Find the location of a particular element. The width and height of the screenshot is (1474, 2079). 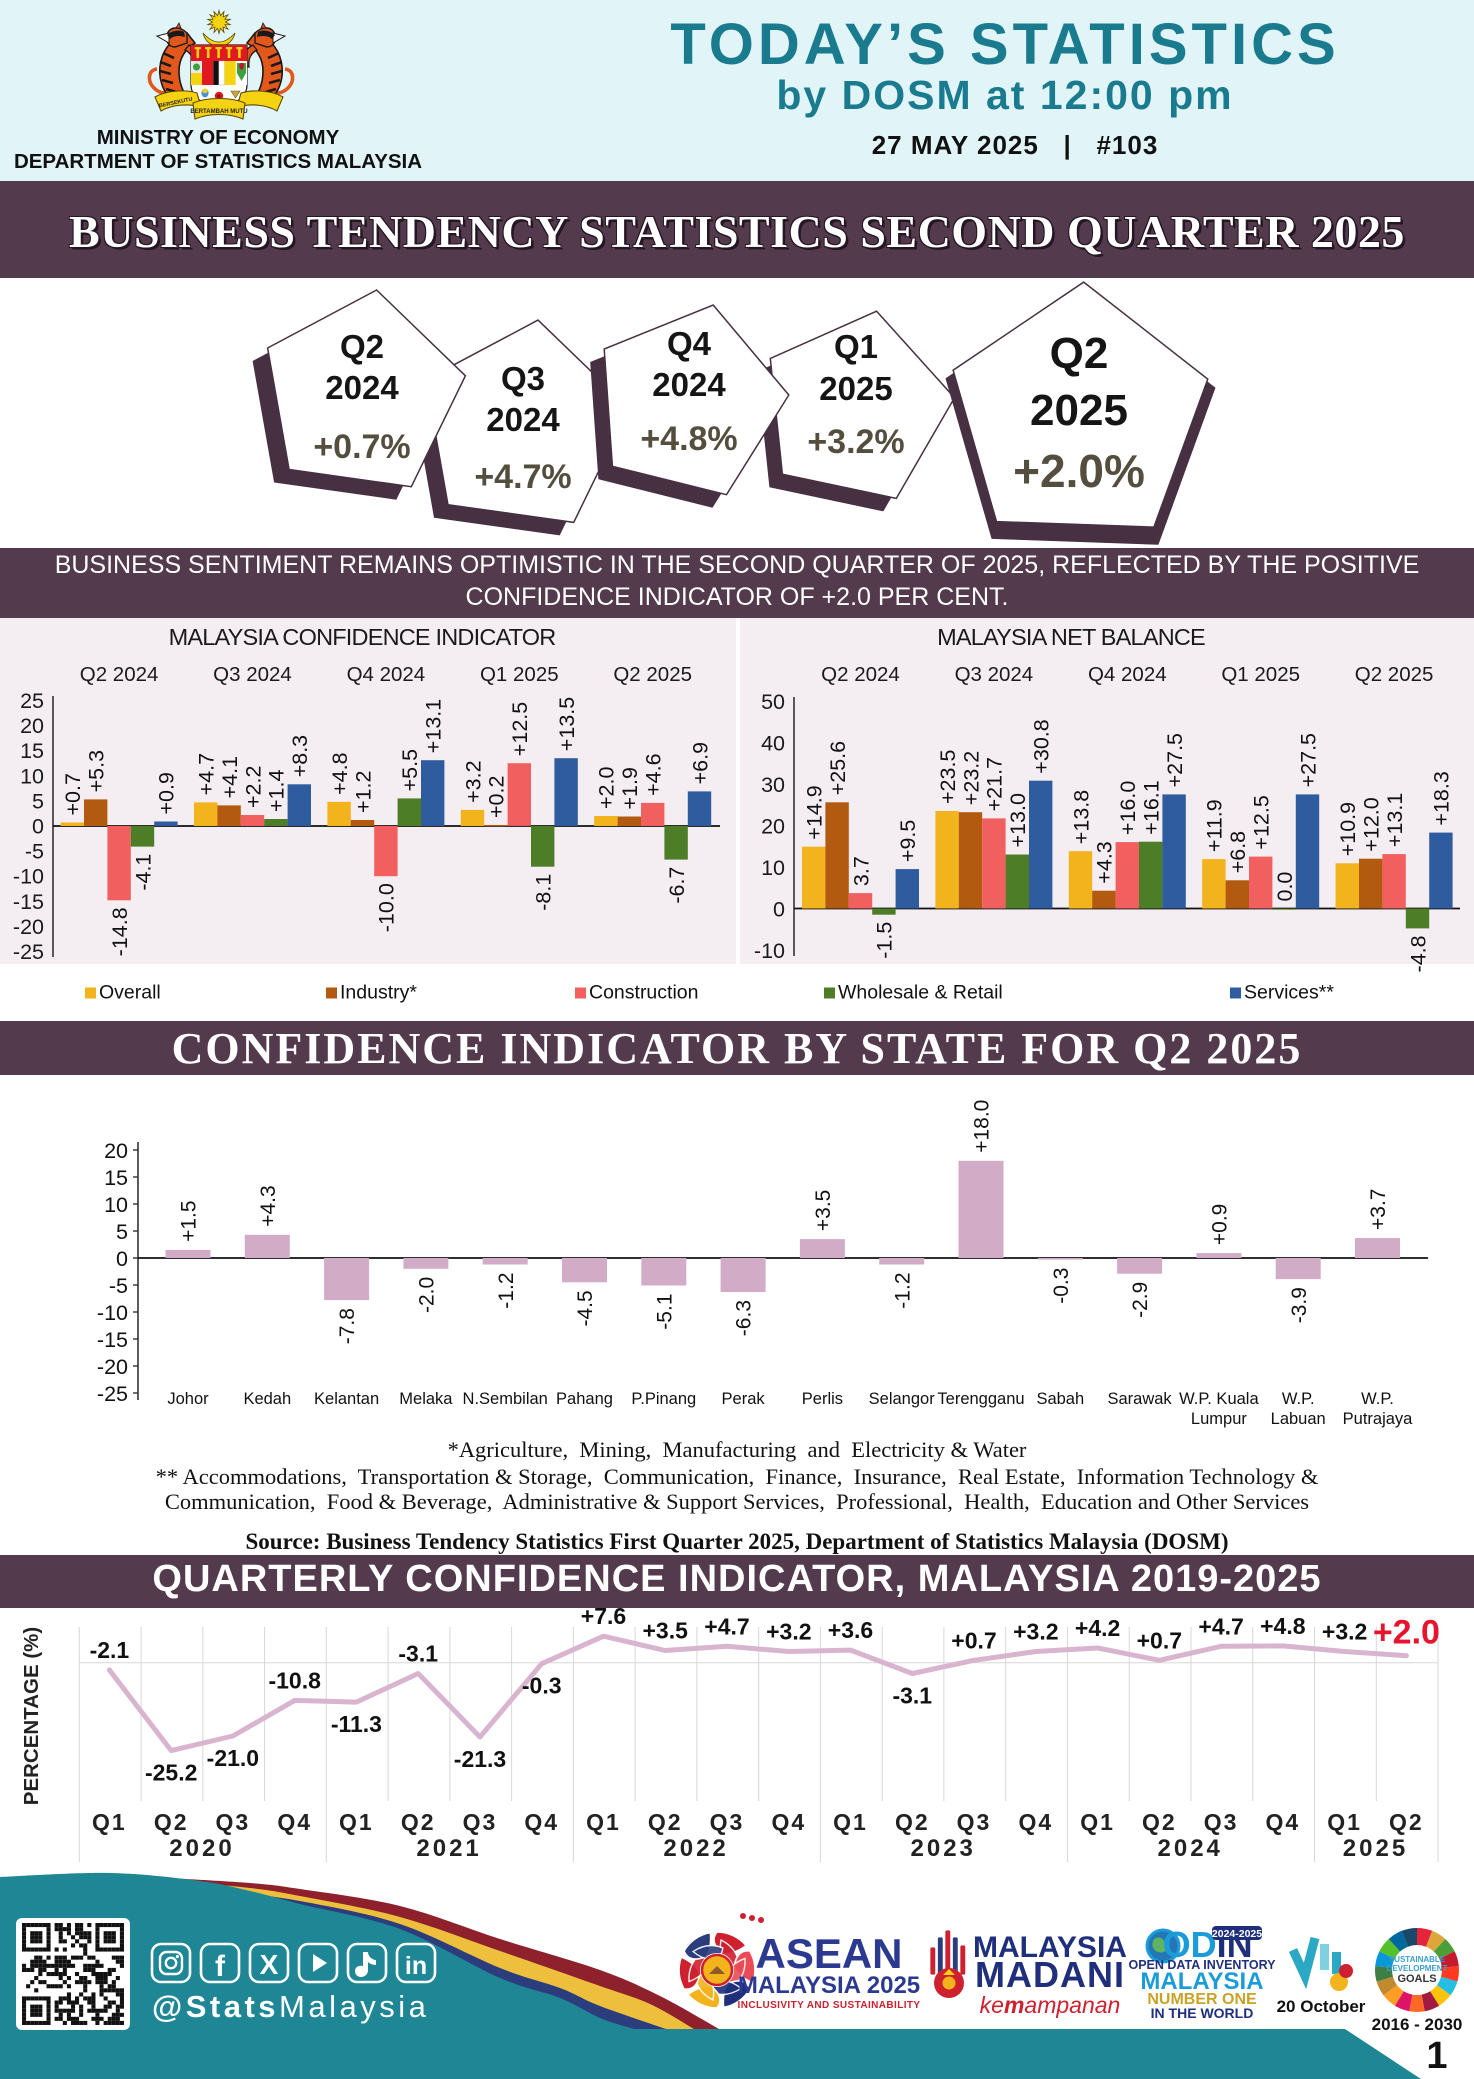

svg-text: Sabah is located at coordinates (1060, 1399).